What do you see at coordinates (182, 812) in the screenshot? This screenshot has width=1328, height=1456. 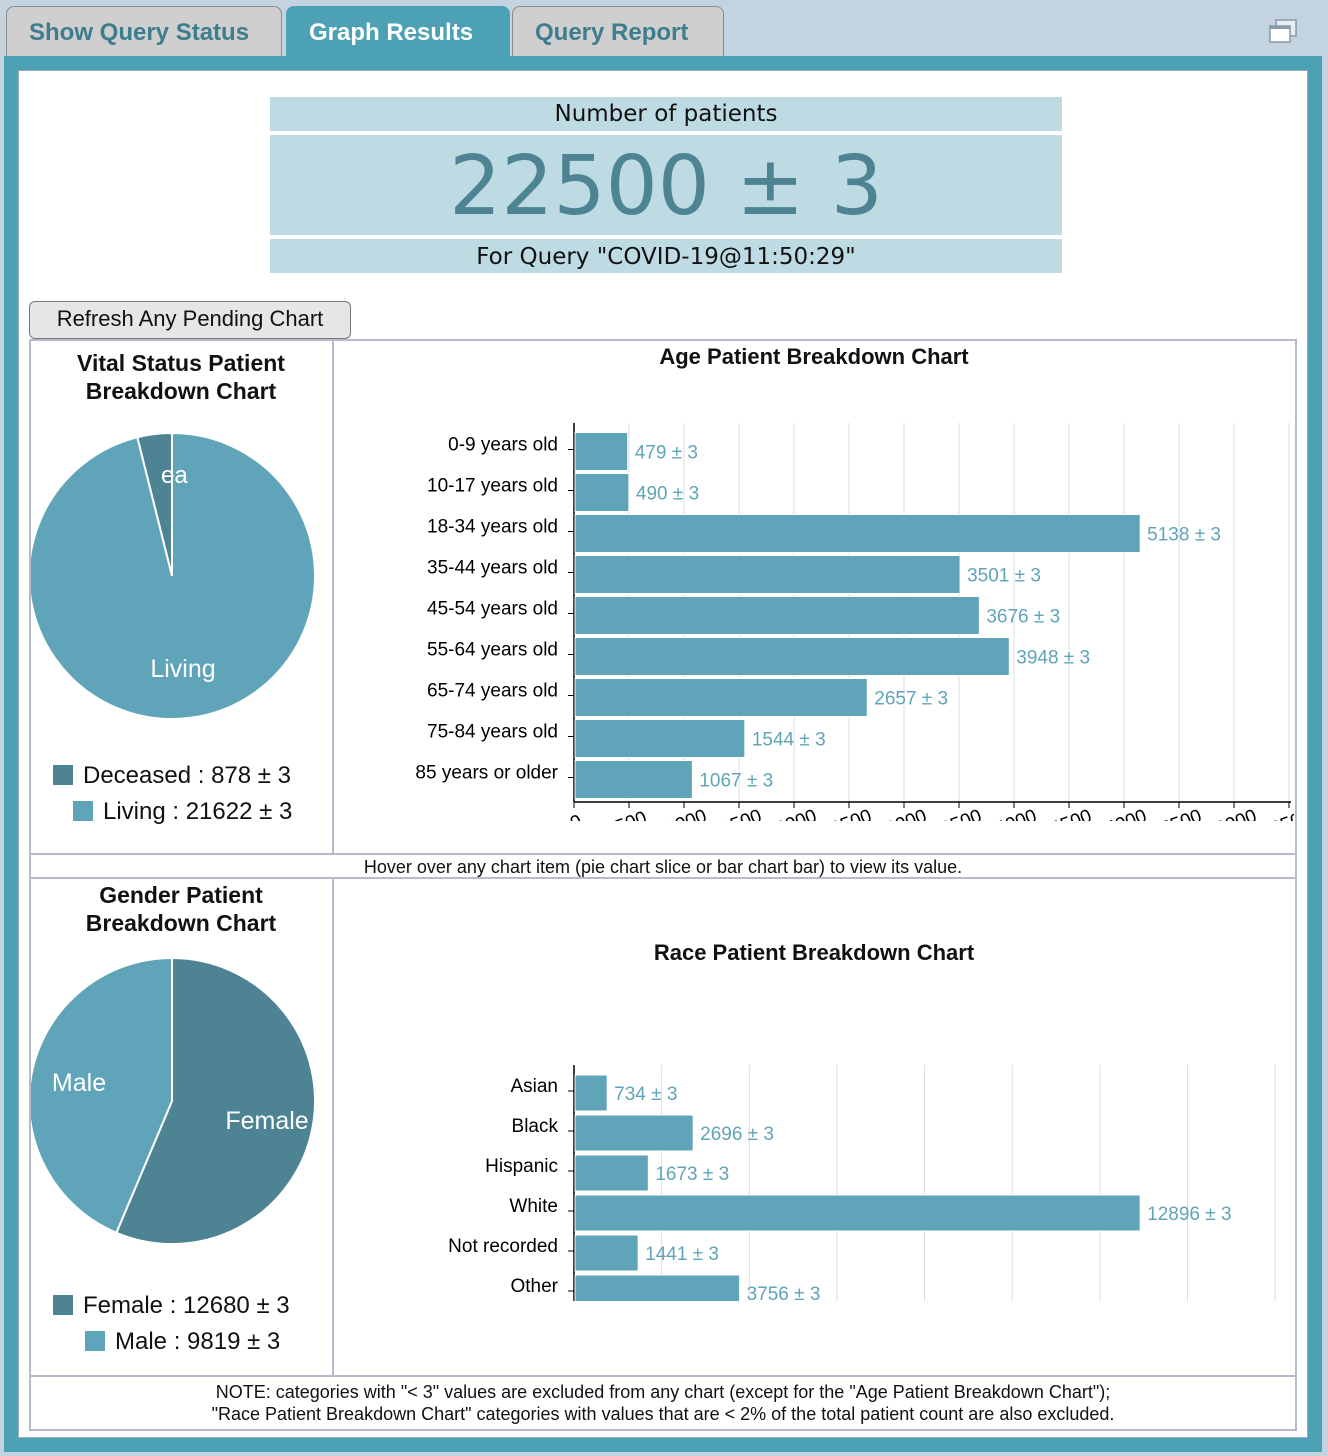 I see `legend-item-living: Living : 21622 ± 3` at bounding box center [182, 812].